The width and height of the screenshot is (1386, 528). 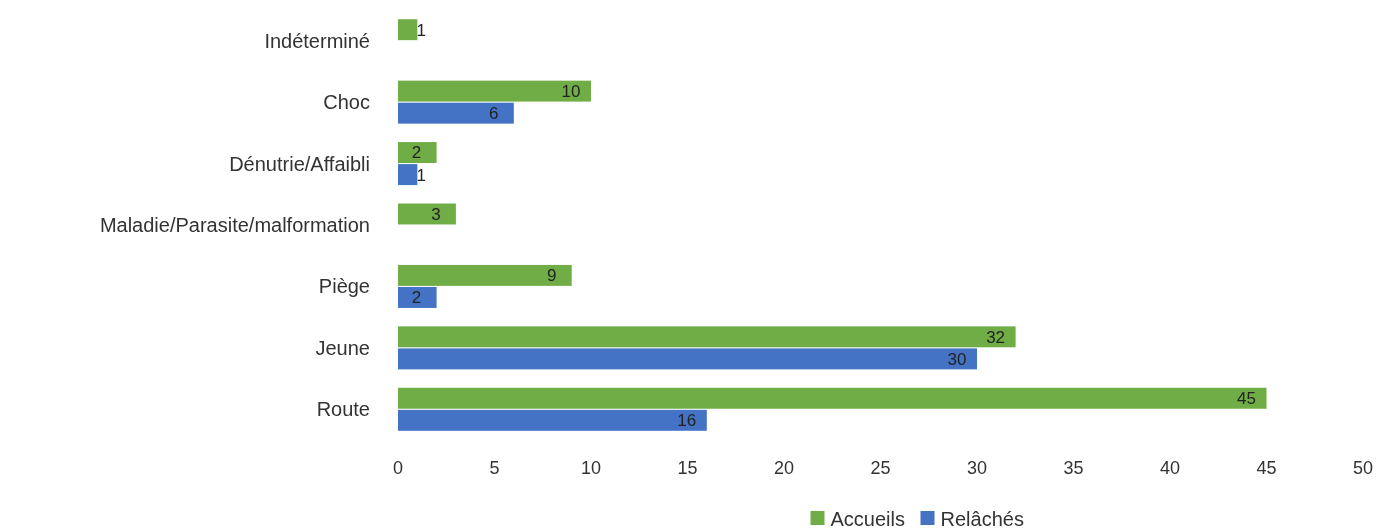 I want to click on x-tick-label: 45, so click(x=1266, y=468).